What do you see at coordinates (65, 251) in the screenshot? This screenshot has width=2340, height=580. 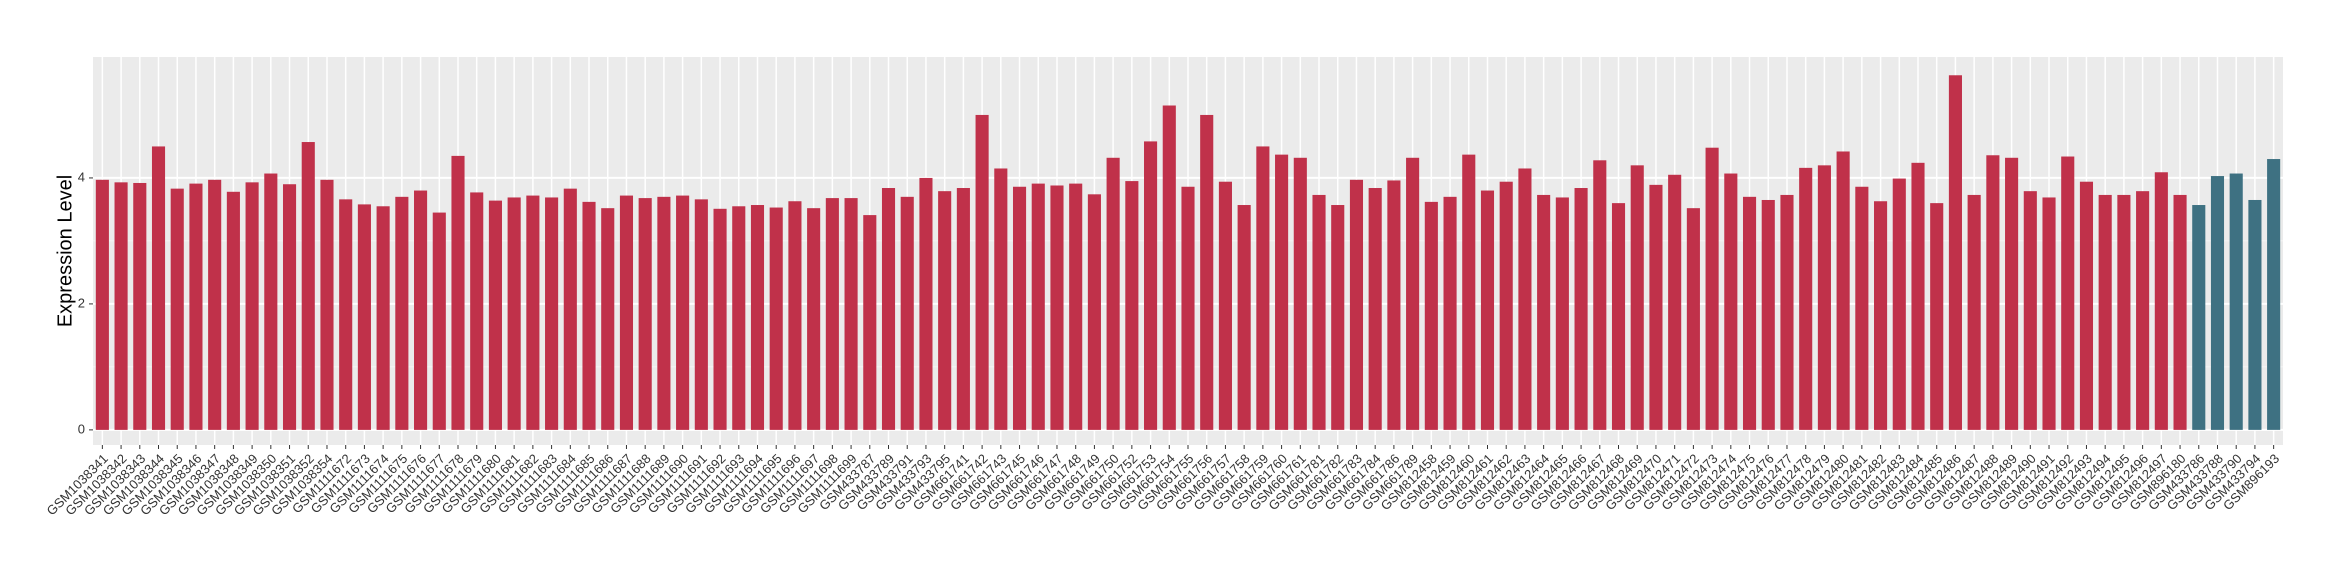 I see `y-axis-title: Expression Level` at bounding box center [65, 251].